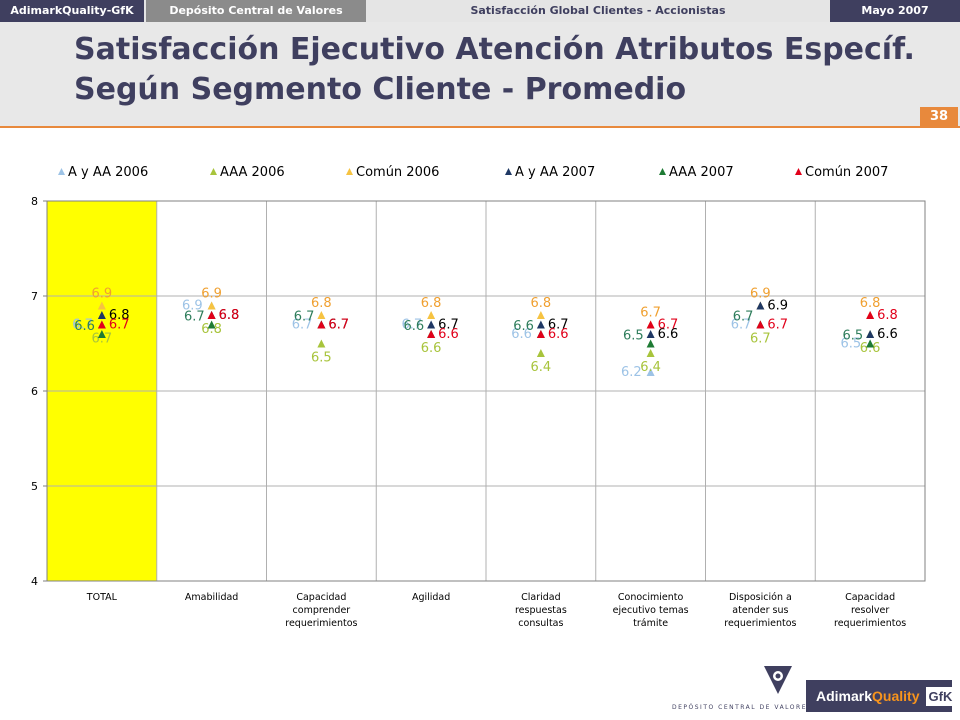 This screenshot has height=720, width=960. I want to click on x-category-label-line: resolver, so click(870, 610).